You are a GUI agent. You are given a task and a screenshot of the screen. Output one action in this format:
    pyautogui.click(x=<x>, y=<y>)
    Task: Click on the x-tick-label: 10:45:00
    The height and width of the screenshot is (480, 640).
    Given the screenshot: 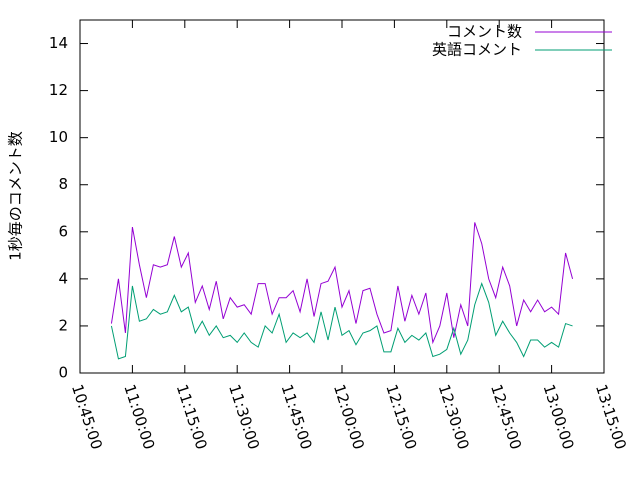 What is the action you would take?
    pyautogui.click(x=87, y=417)
    